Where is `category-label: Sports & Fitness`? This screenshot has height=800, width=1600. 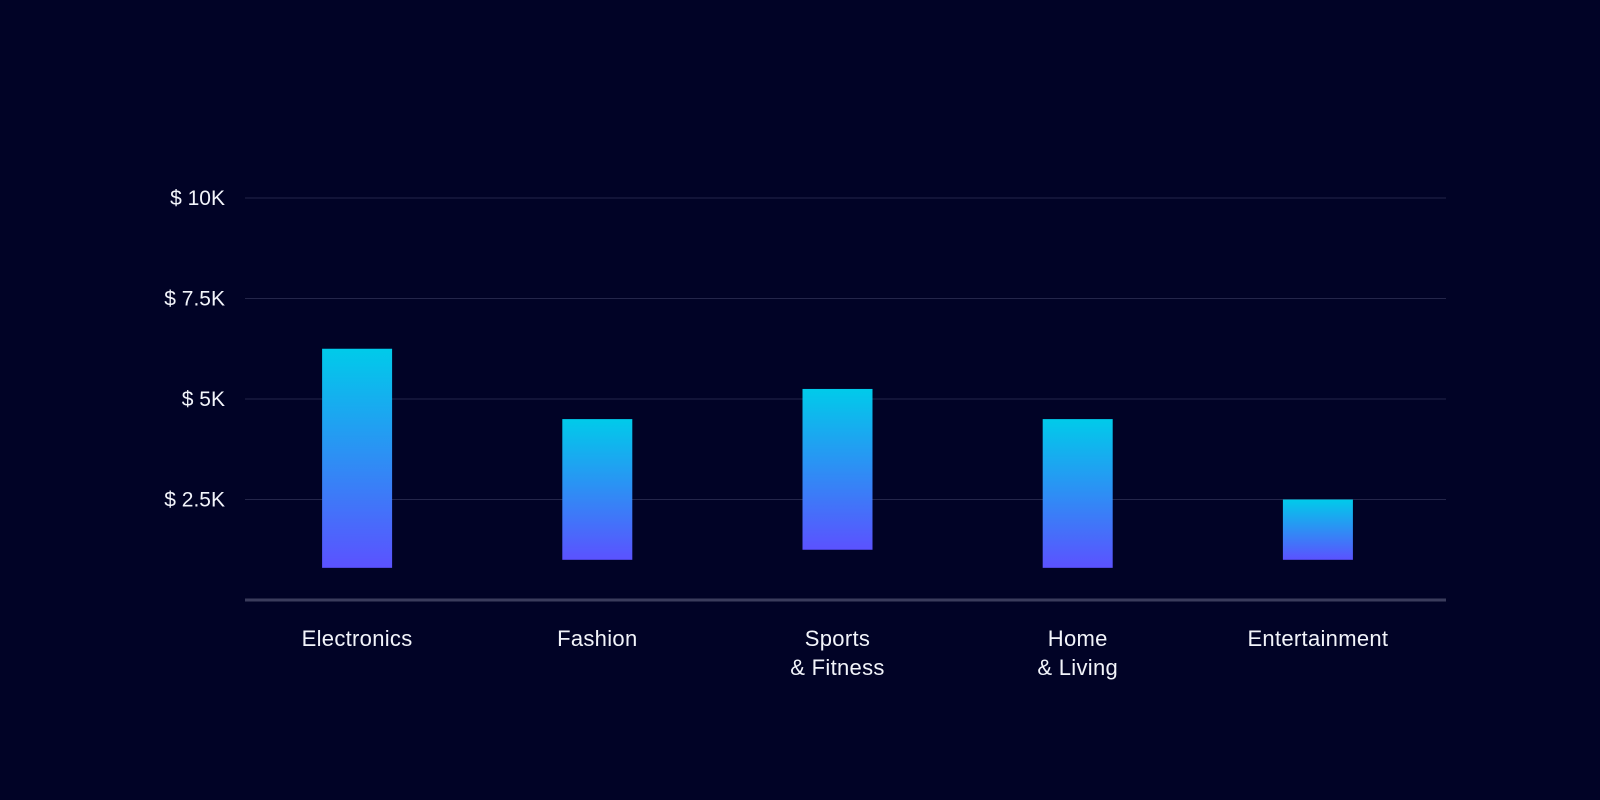
category-label: Sports & Fitness is located at coordinates (837, 653).